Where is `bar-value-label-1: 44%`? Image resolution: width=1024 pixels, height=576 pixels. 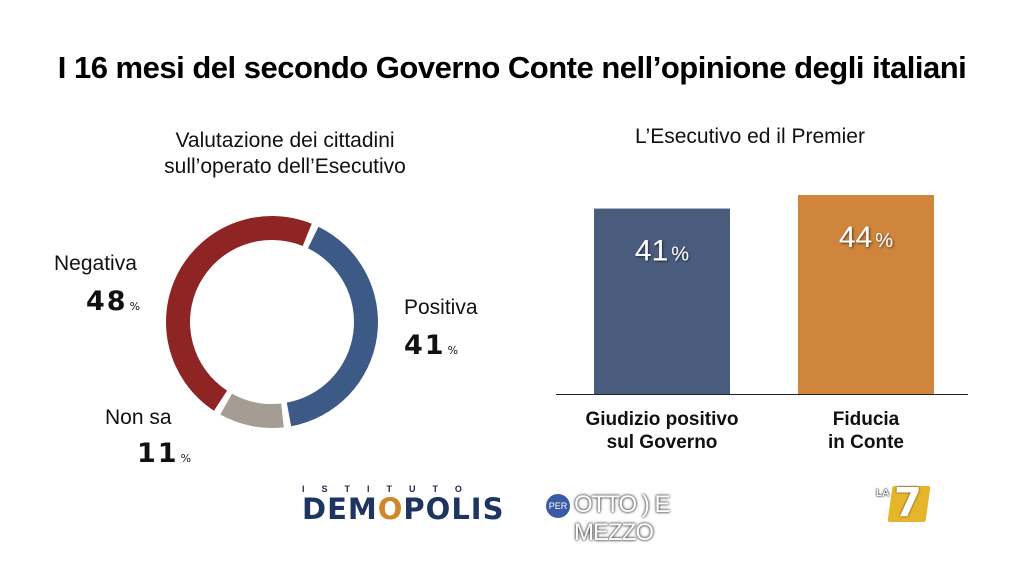 bar-value-label-1: 44% is located at coordinates (866, 237).